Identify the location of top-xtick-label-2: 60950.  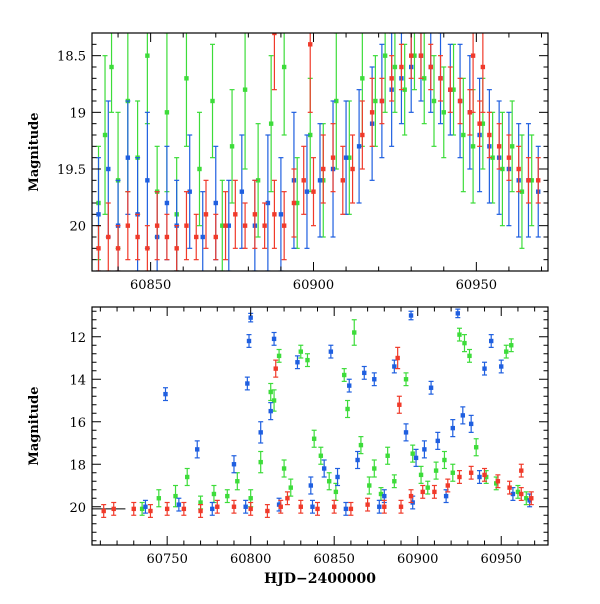
(476, 285).